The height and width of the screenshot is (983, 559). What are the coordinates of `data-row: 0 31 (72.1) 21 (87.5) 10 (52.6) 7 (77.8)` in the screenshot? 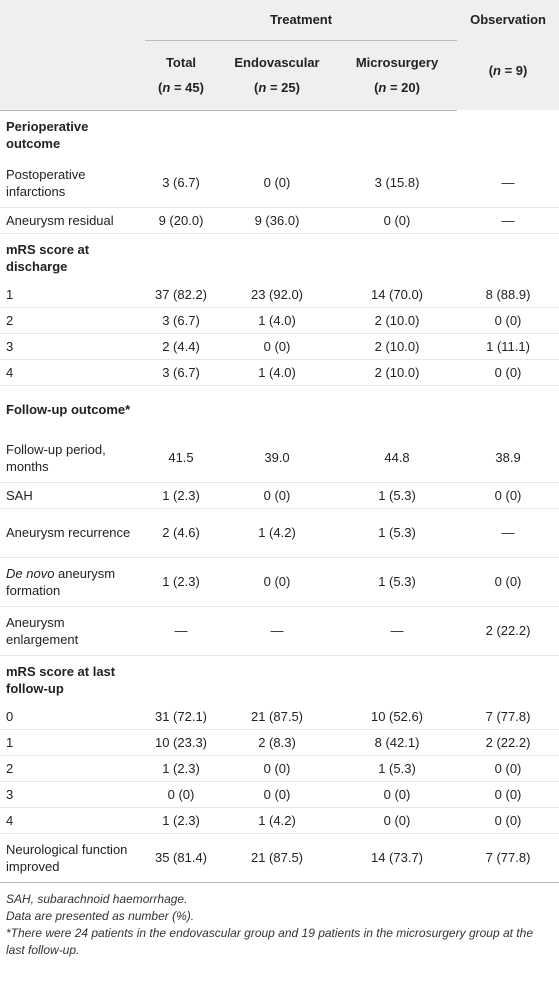 It's located at (279, 716).